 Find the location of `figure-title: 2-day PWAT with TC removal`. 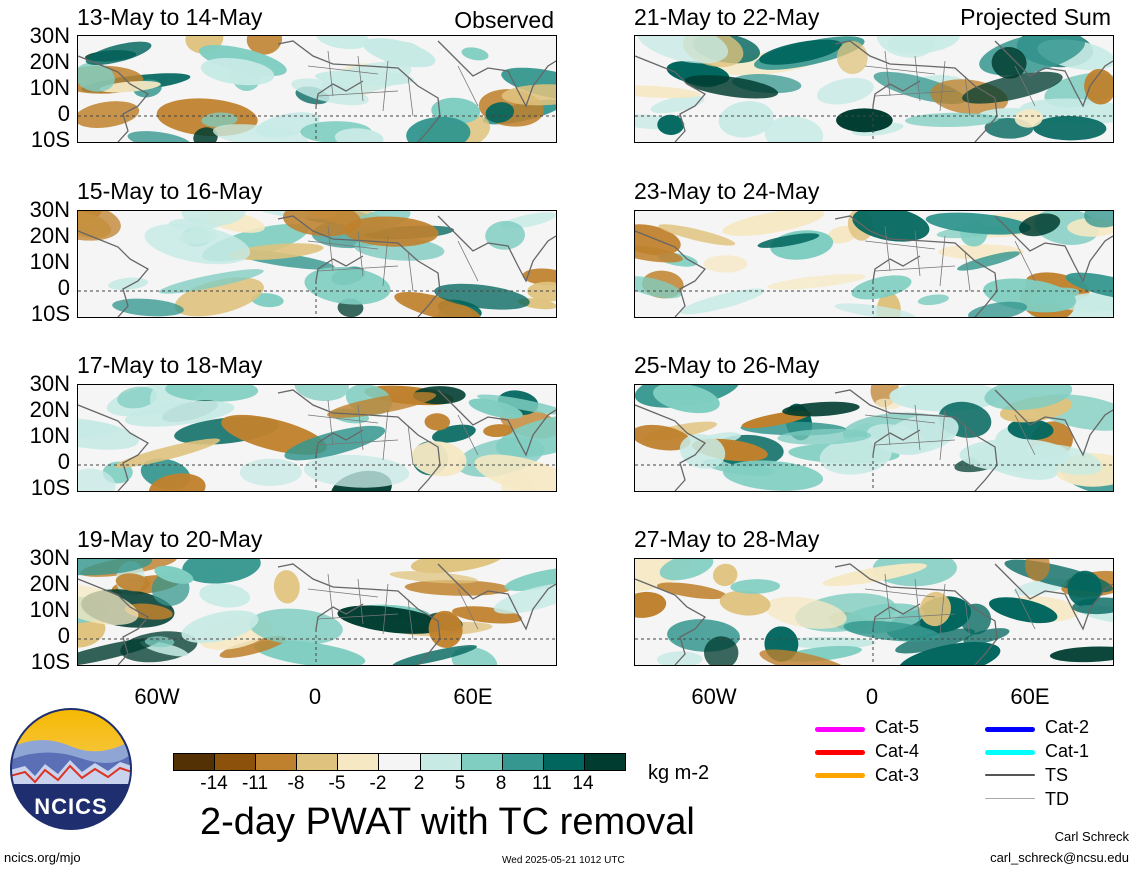

figure-title: 2-day PWAT with TC removal is located at coordinates (447, 822).